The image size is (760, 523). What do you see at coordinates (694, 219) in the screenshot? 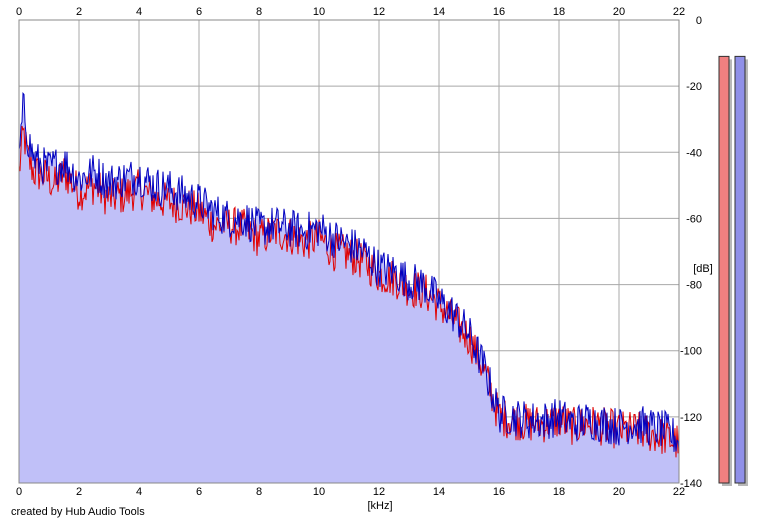
I see `y-tick-label: -60` at bounding box center [694, 219].